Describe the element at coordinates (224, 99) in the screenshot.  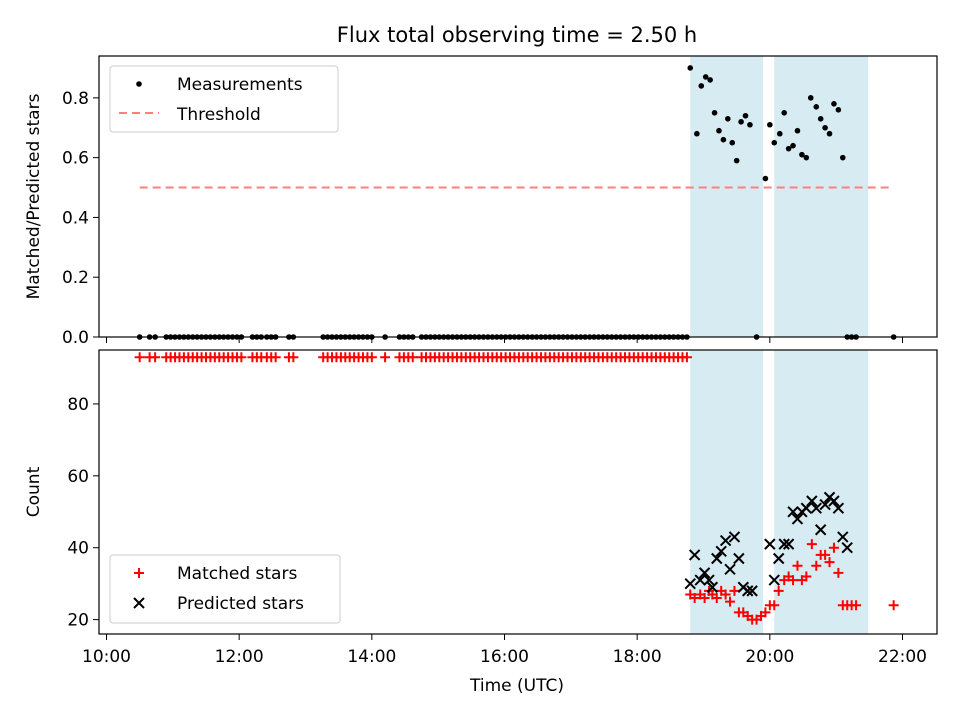
I see `legend-box` at that location.